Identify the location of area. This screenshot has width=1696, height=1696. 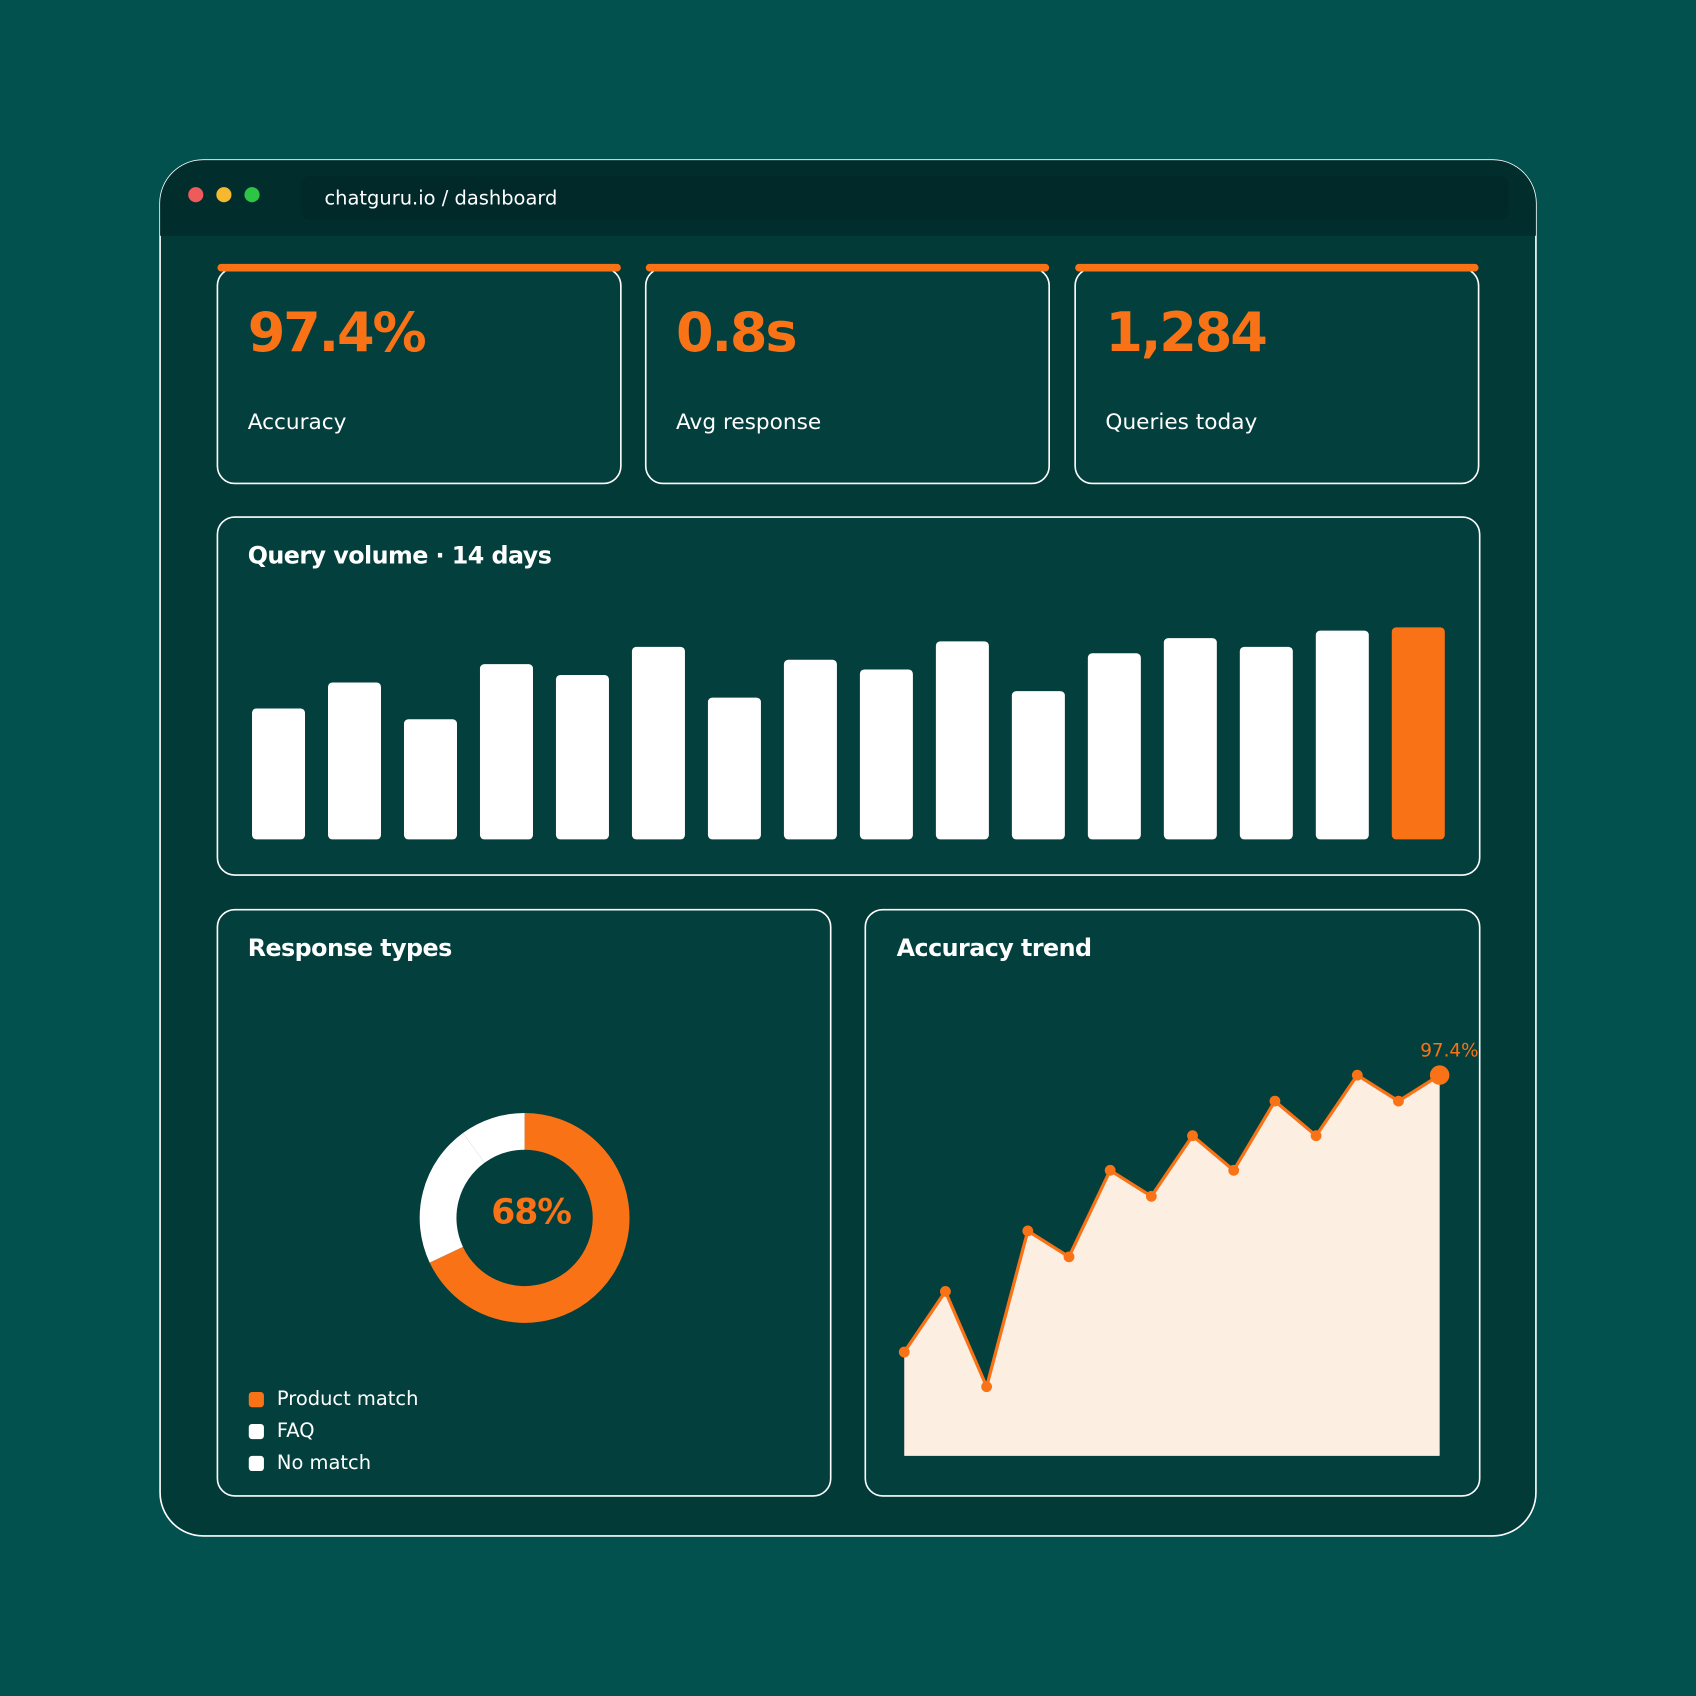
(1172, 1265).